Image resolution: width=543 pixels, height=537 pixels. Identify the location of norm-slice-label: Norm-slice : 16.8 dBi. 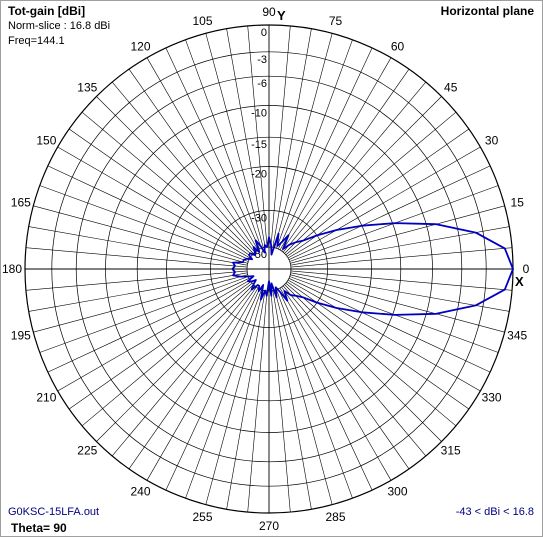
(59, 26).